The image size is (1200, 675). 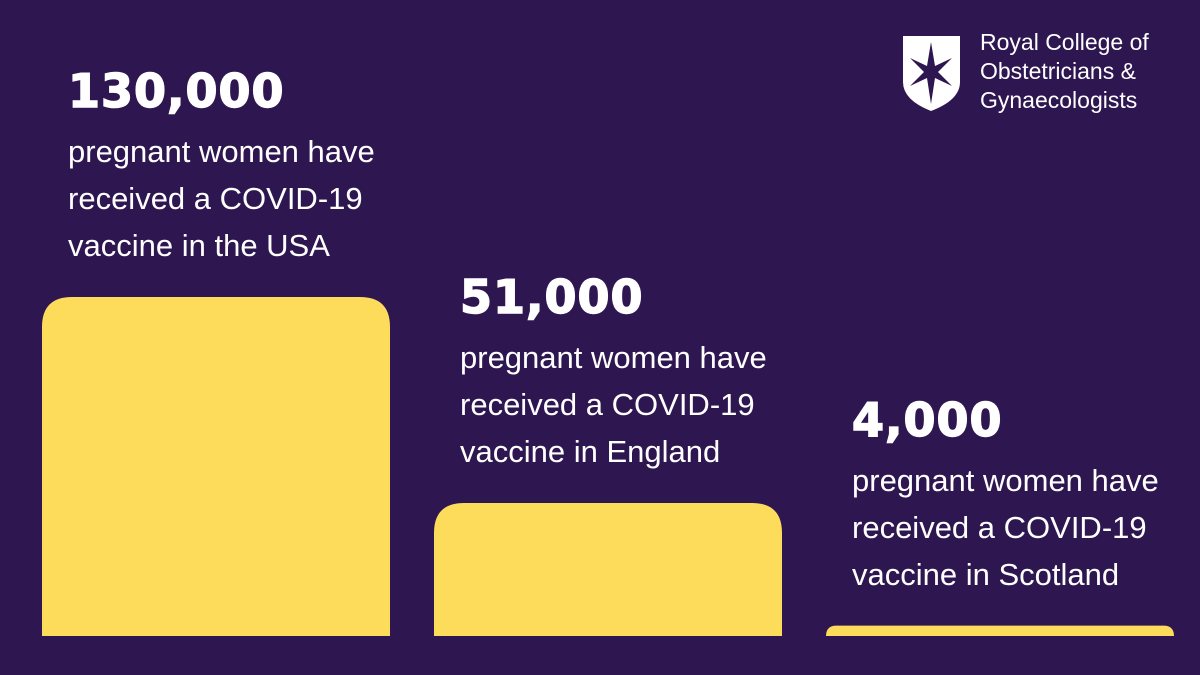 I want to click on logo-line: Gynaecologists, so click(x=1059, y=100).